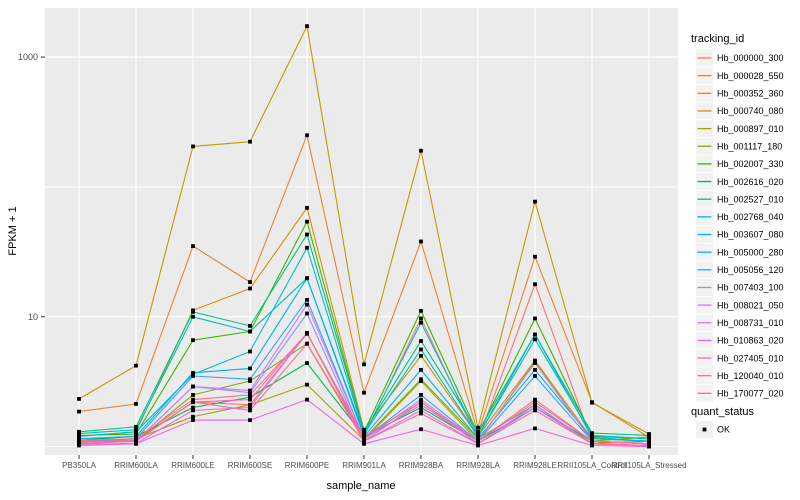  What do you see at coordinates (750, 76) in the screenshot?
I see `legend-label: Hb_000028_550` at bounding box center [750, 76].